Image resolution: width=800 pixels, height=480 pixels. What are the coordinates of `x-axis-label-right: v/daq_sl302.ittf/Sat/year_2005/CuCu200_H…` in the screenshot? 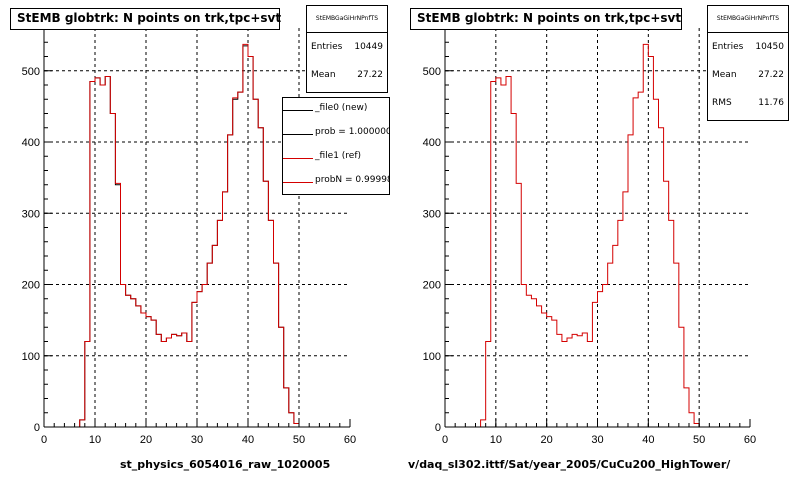 It's located at (569, 464).